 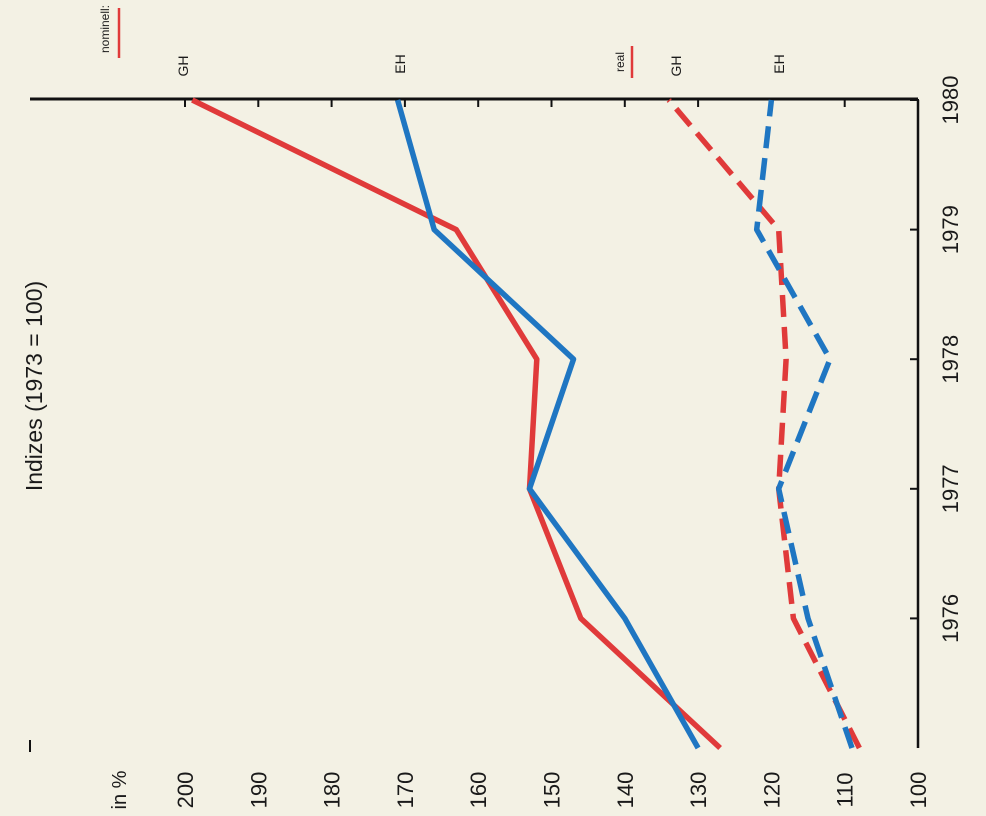 What do you see at coordinates (405, 790) in the screenshot?
I see `value-tick-label: 170` at bounding box center [405, 790].